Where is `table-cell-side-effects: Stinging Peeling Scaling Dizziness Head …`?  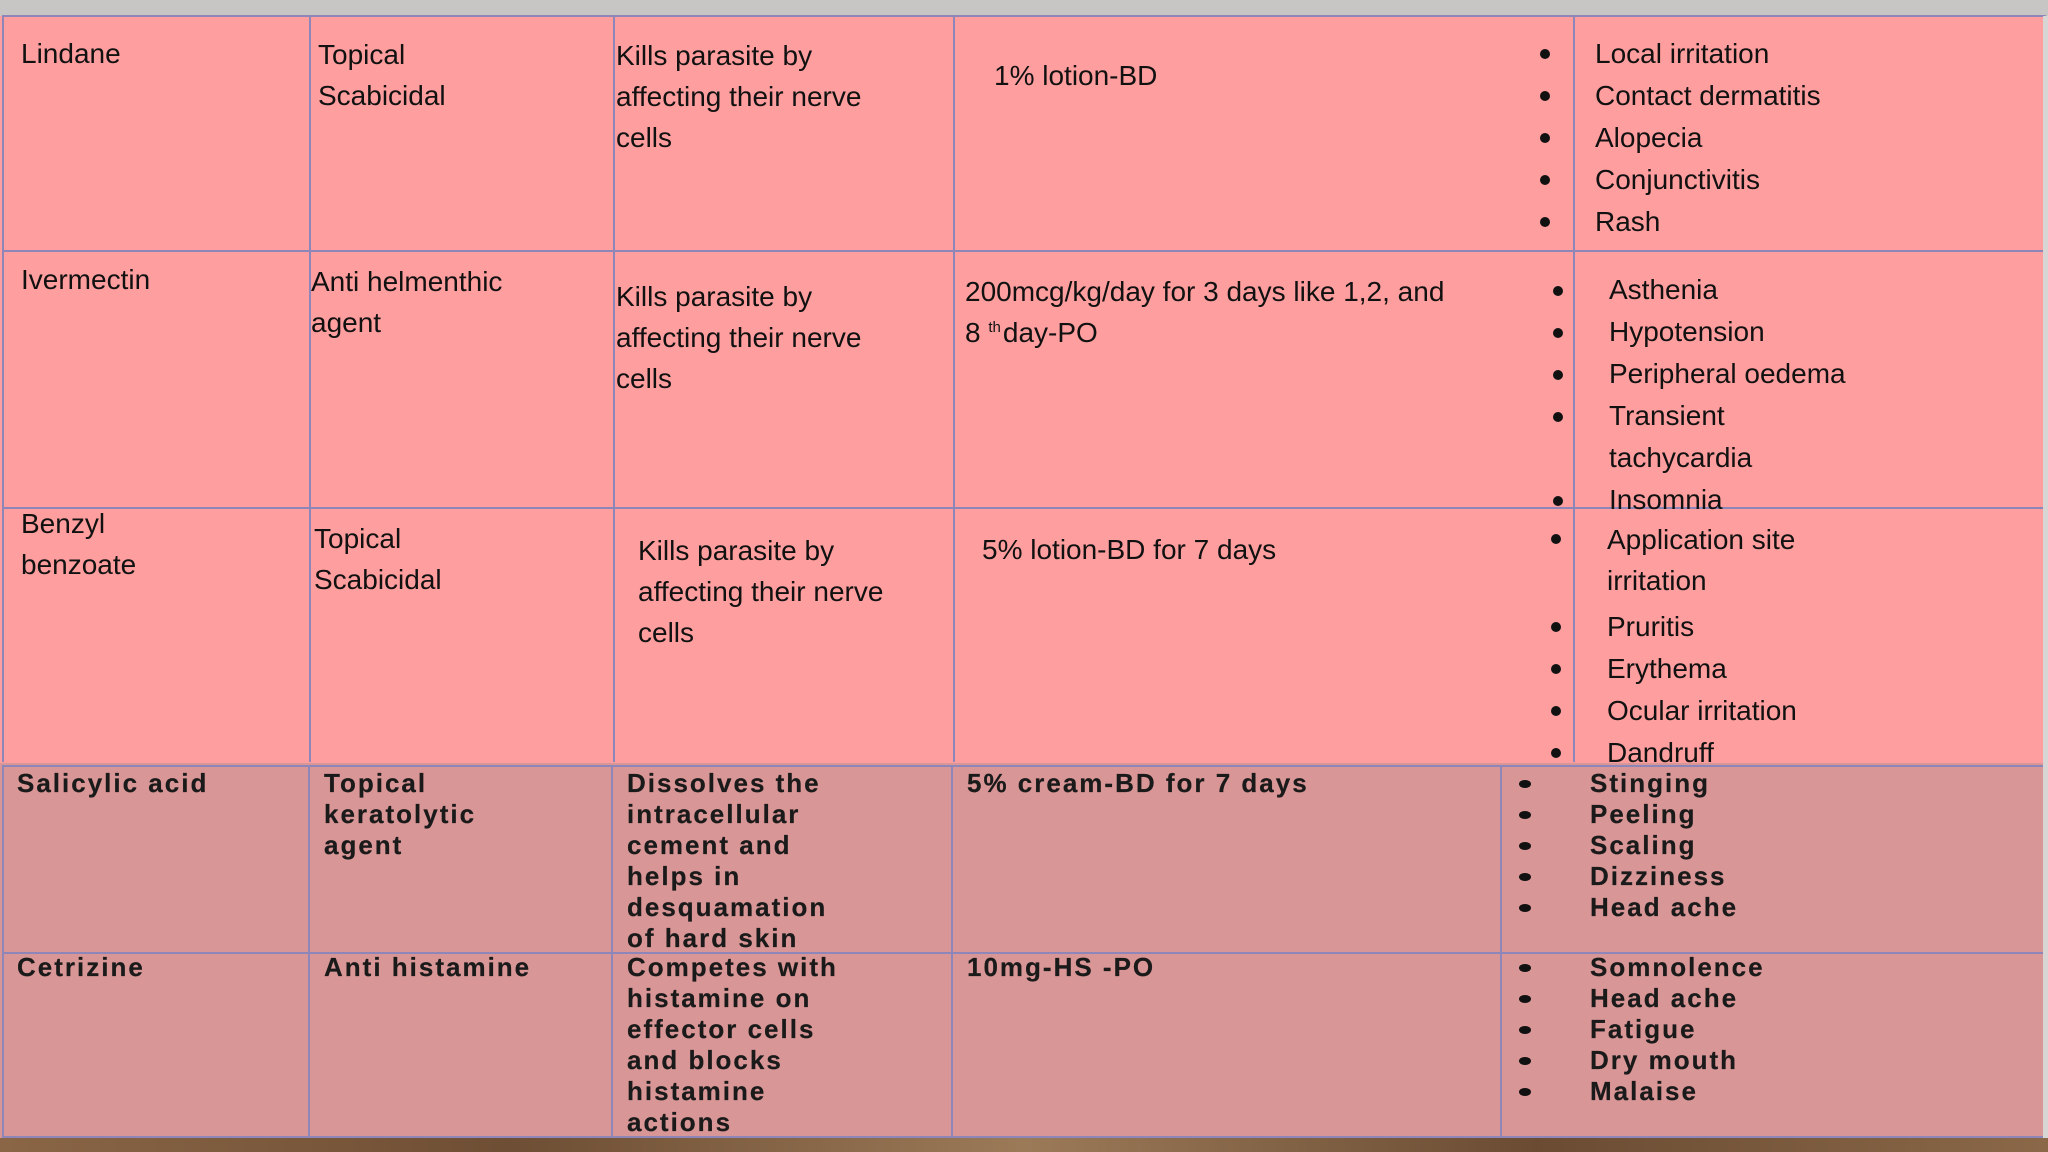
table-cell-side-effects: Stinging Peeling Scaling Dizziness Head … is located at coordinates (1664, 845).